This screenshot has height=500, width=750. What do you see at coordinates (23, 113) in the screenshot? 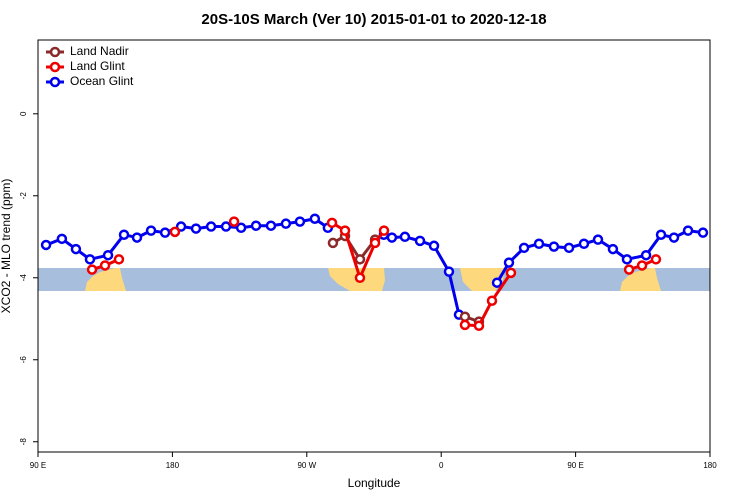
I see `y-tick-label: 0` at bounding box center [23, 113].